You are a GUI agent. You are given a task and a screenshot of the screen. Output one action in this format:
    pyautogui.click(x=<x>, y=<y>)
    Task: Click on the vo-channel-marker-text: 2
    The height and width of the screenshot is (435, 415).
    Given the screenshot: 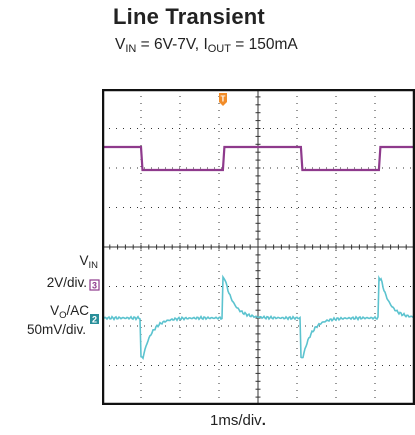 What is the action you would take?
    pyautogui.click(x=94, y=320)
    